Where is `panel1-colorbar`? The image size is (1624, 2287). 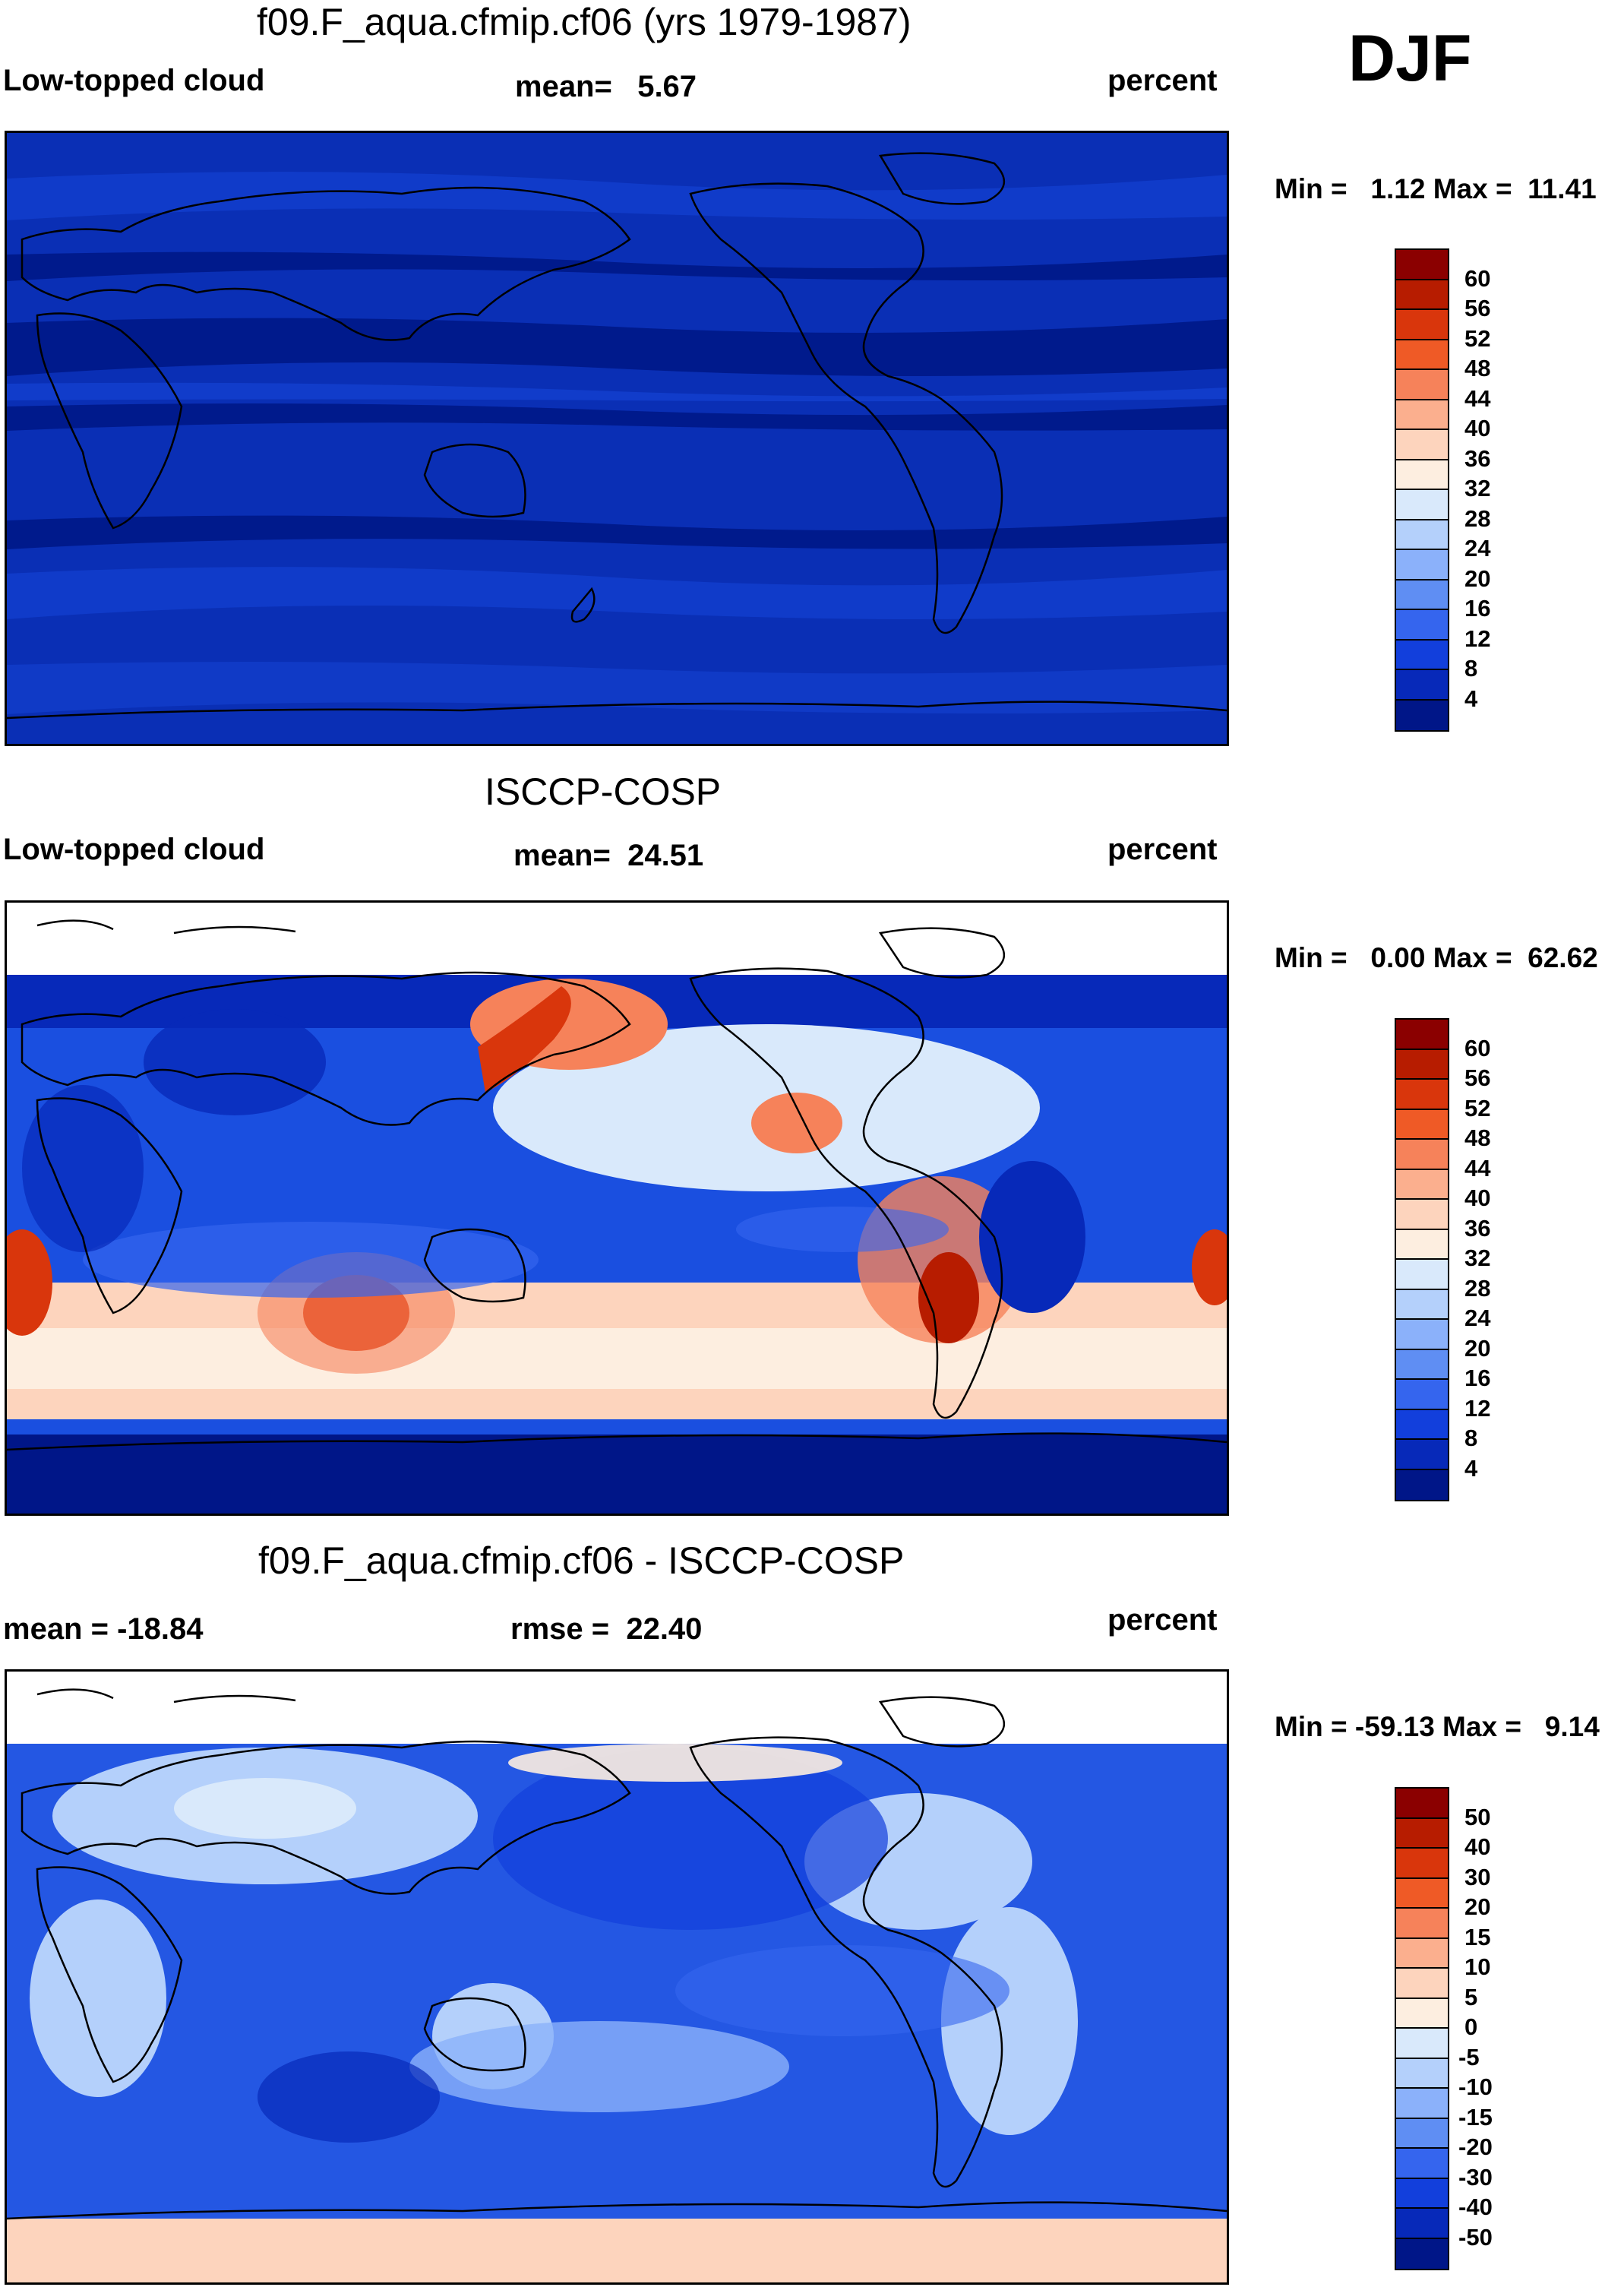
panel1-colorbar is located at coordinates (1422, 490).